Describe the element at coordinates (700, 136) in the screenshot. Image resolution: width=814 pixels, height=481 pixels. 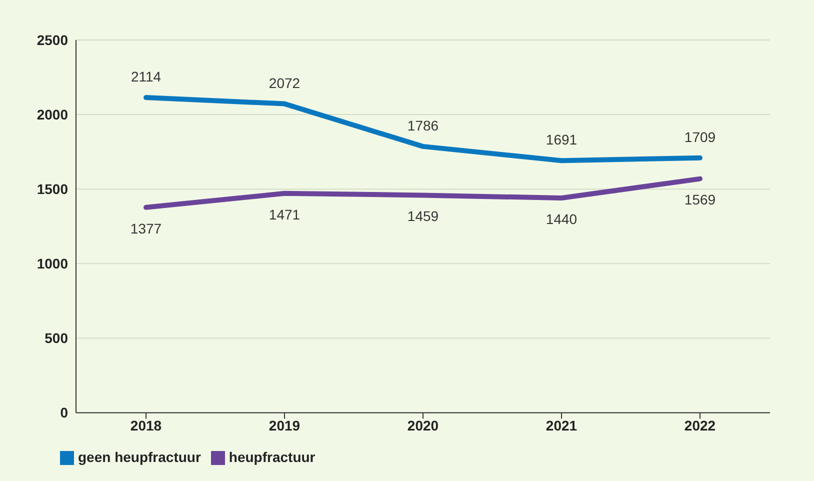
I see `data-label: 1709` at that location.